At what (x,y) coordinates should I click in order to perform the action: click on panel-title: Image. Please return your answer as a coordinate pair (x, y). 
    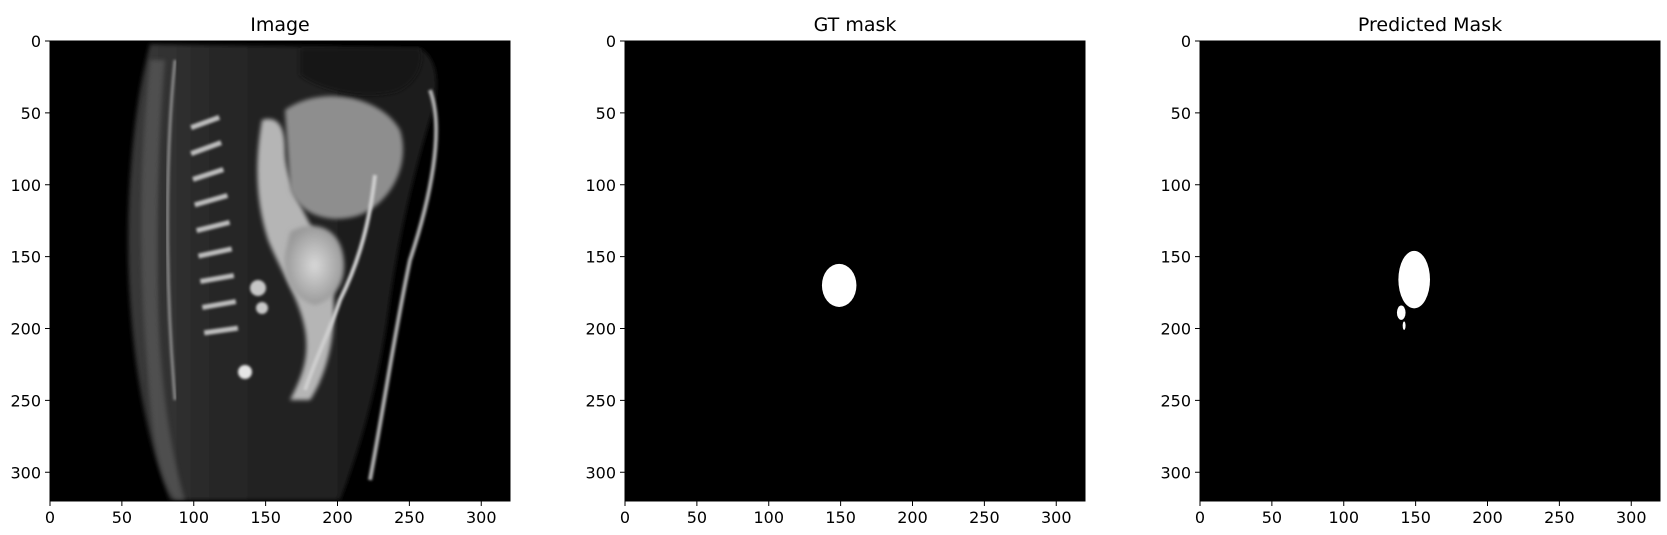
    Looking at the image, I should click on (280, 25).